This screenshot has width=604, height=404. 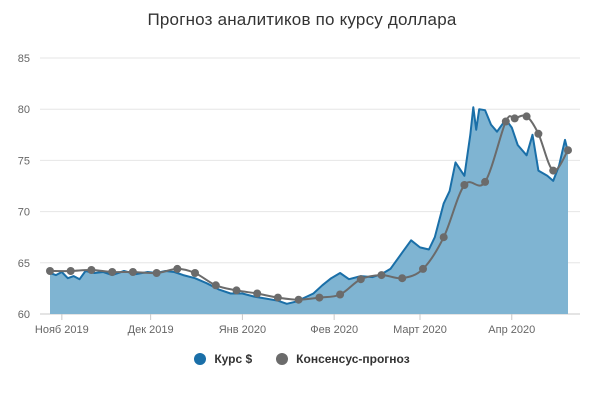 What do you see at coordinates (302, 19) in the screenshot?
I see `chart-title: Прогноз аналитиков по курсу доллара` at bounding box center [302, 19].